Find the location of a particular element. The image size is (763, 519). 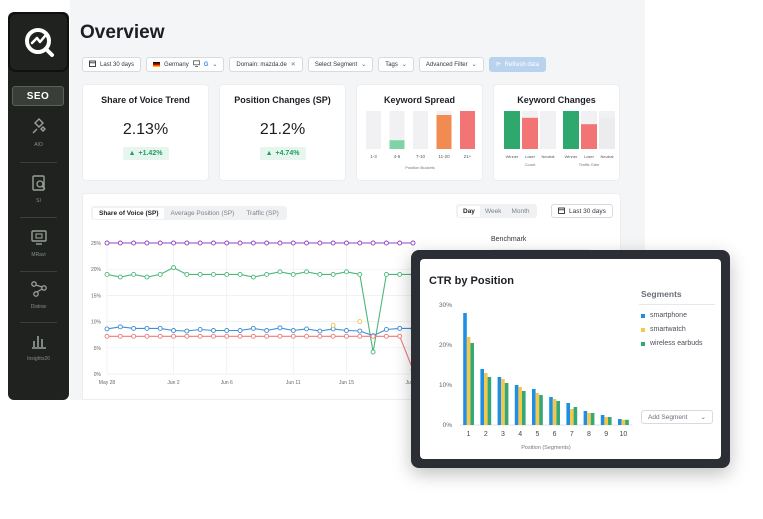

x-tick-label: Jun 11 is located at coordinates (293, 383).